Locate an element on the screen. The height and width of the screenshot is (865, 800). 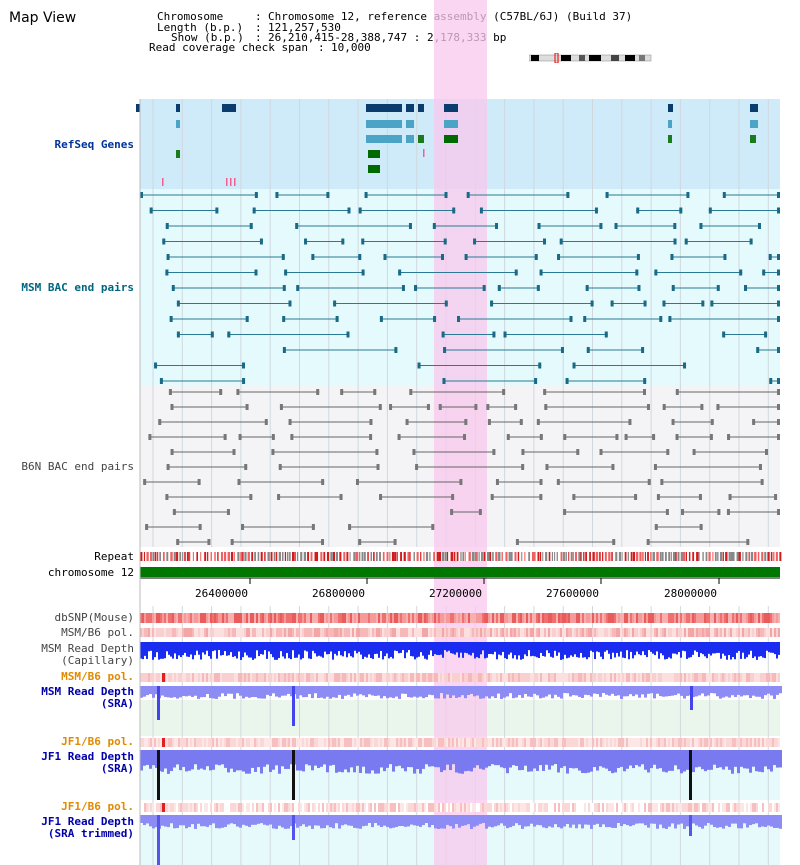
track-label-jf1-depth-trimmed: JF1 Read Depth (SRA trimmed) is located at coordinates (87, 828).